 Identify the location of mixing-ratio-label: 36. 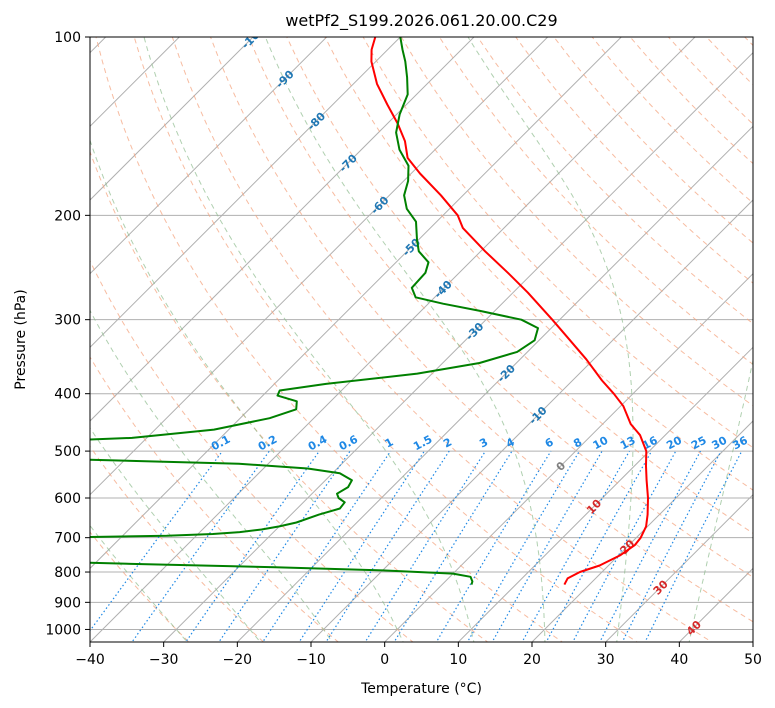
(740, 443).